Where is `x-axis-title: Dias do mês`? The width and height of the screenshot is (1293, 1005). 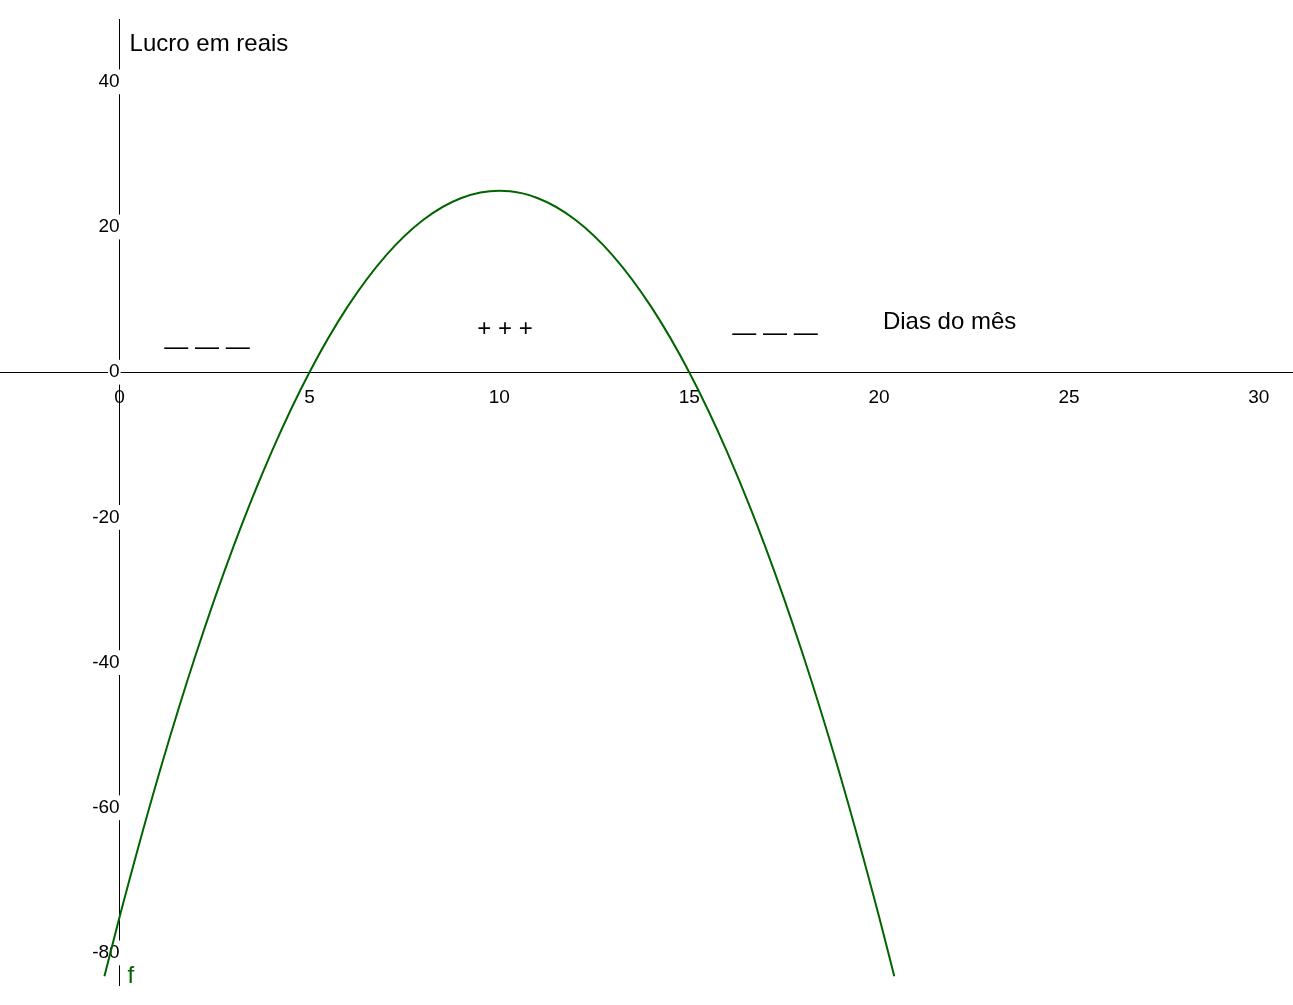
x-axis-title: Dias do mês is located at coordinates (949, 321).